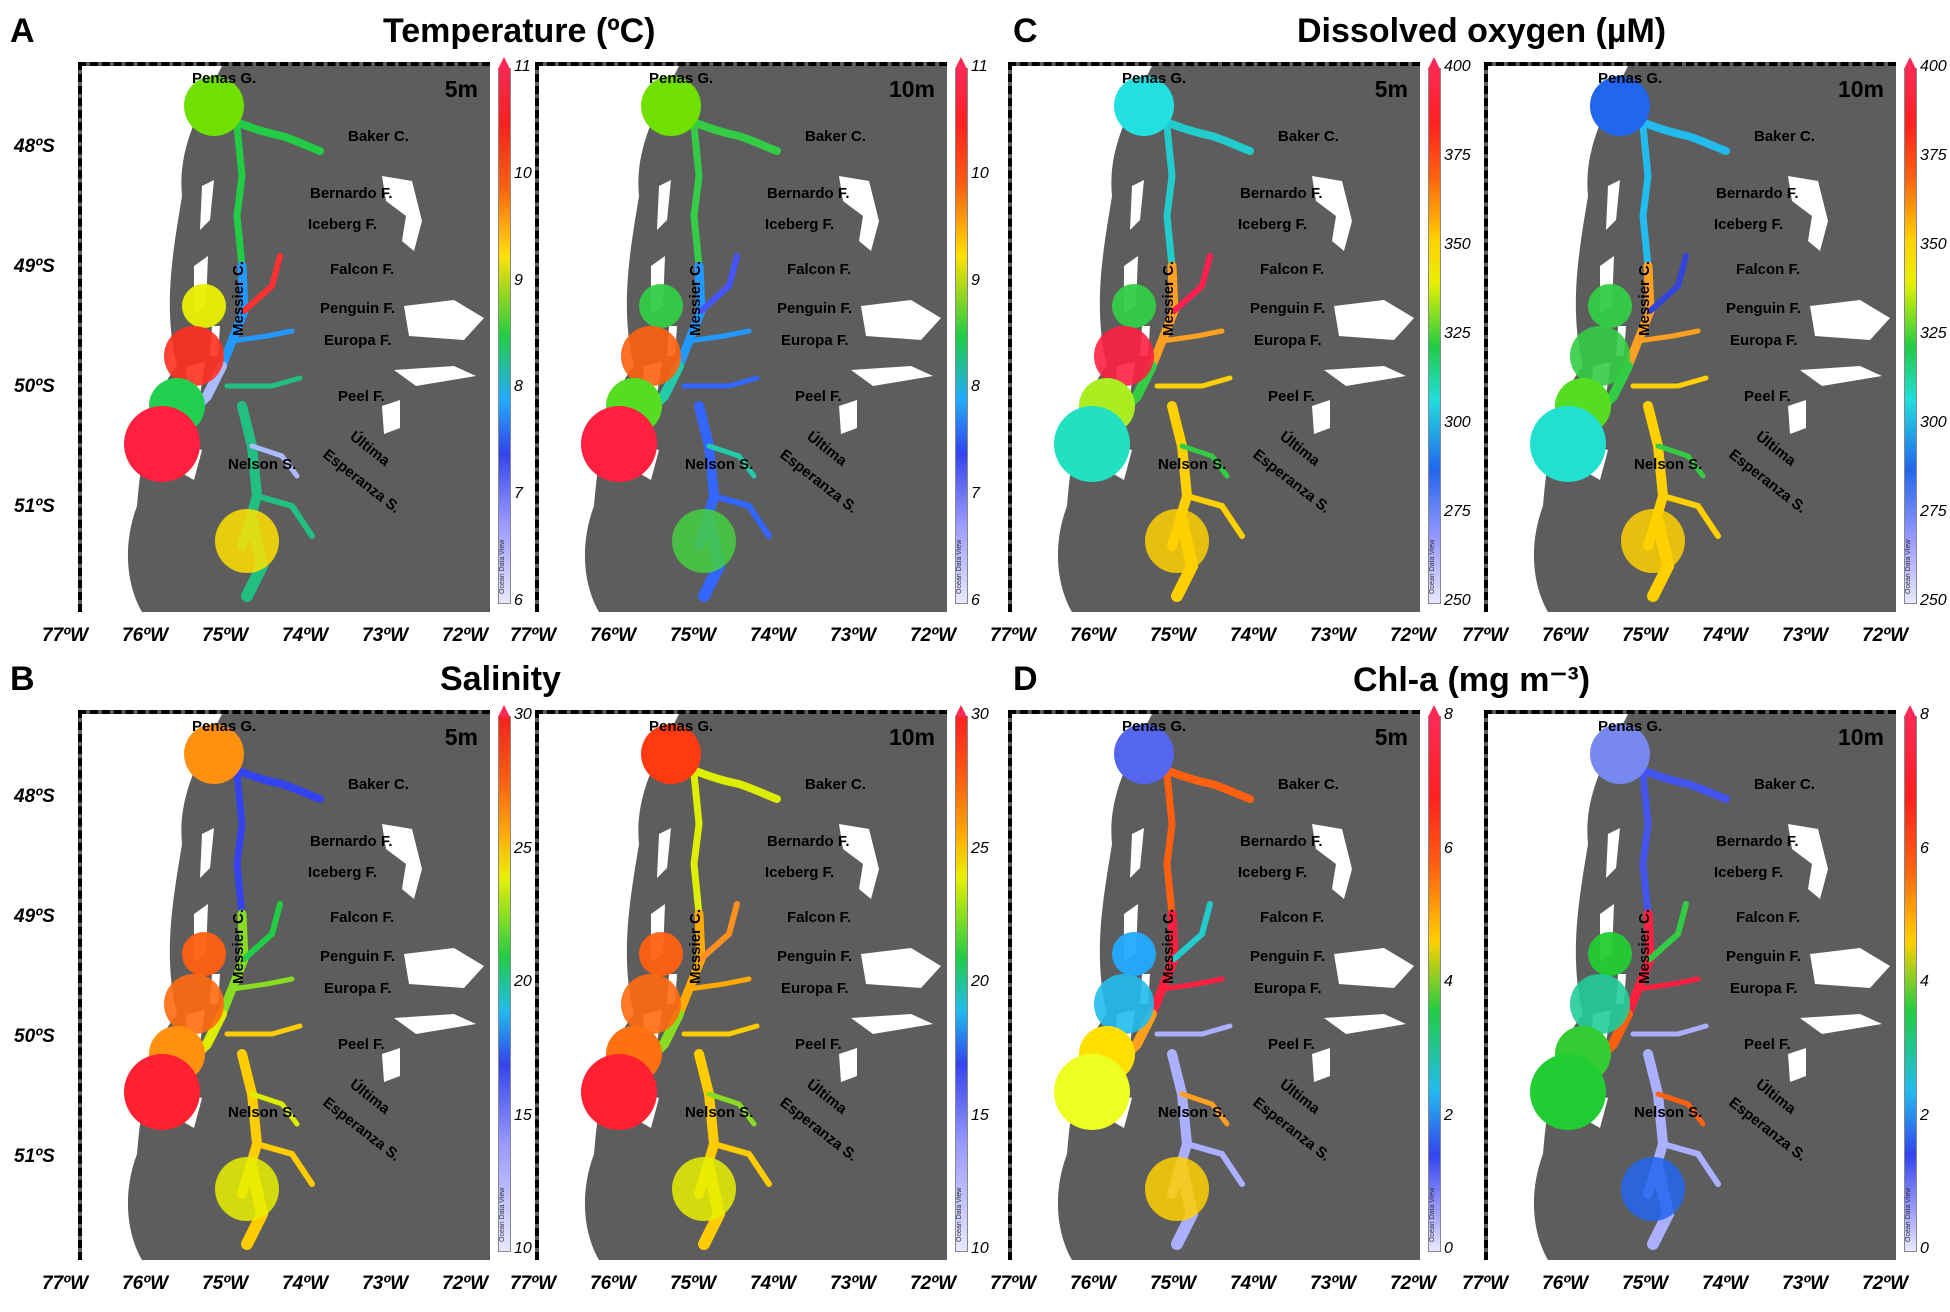  Describe the element at coordinates (34, 796) in the screenshot. I see `lat-label-48-bottom: 48ºS` at that location.